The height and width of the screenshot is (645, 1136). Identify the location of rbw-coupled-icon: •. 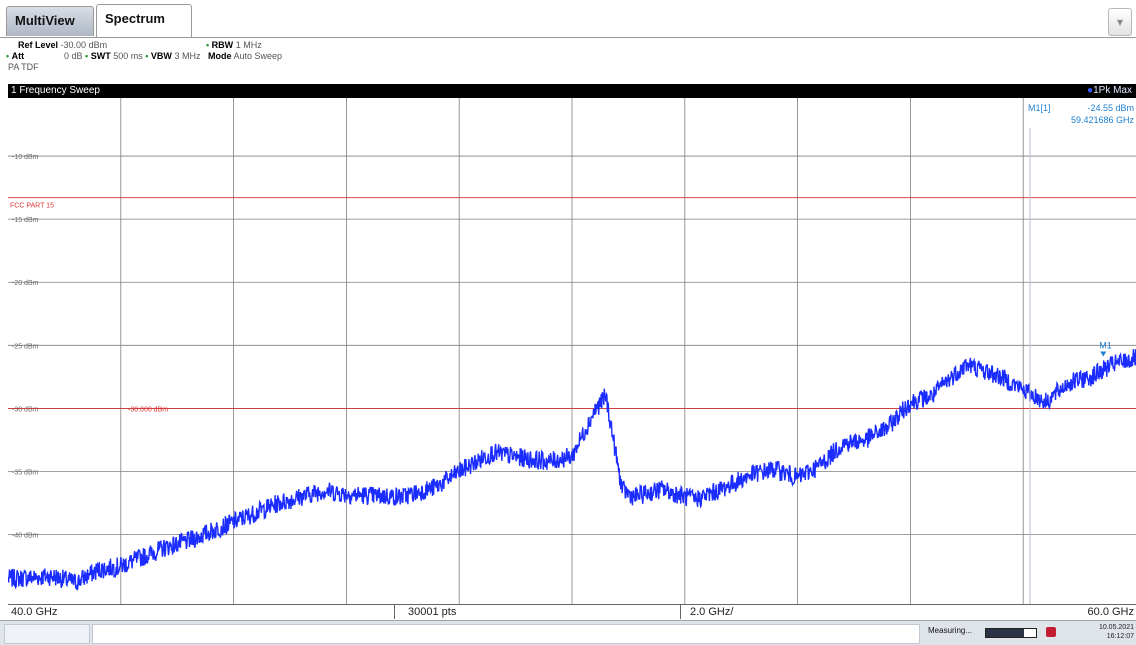
(208, 45).